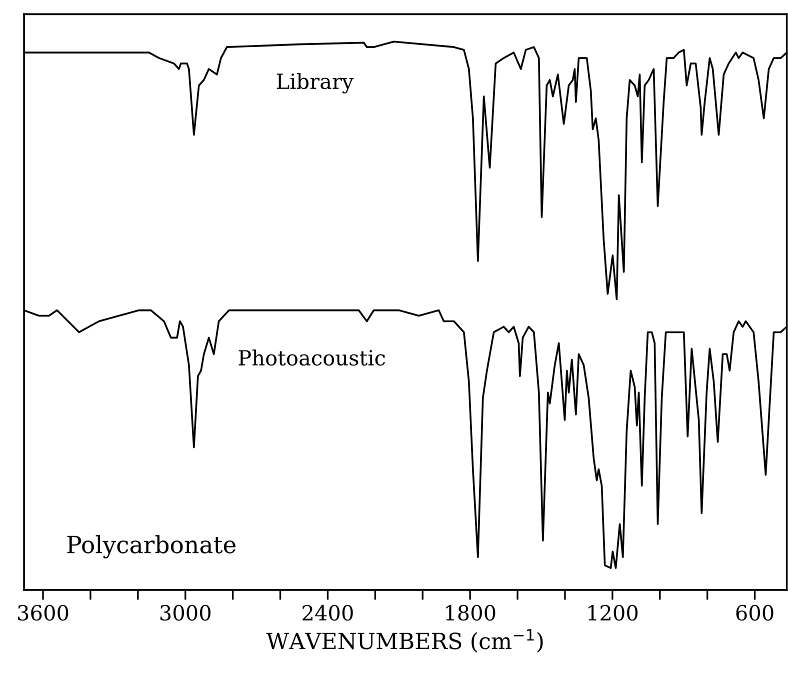 The height and width of the screenshot is (675, 788). Describe the element at coordinates (327, 612) in the screenshot. I see `x-tick-label: 2400` at that location.